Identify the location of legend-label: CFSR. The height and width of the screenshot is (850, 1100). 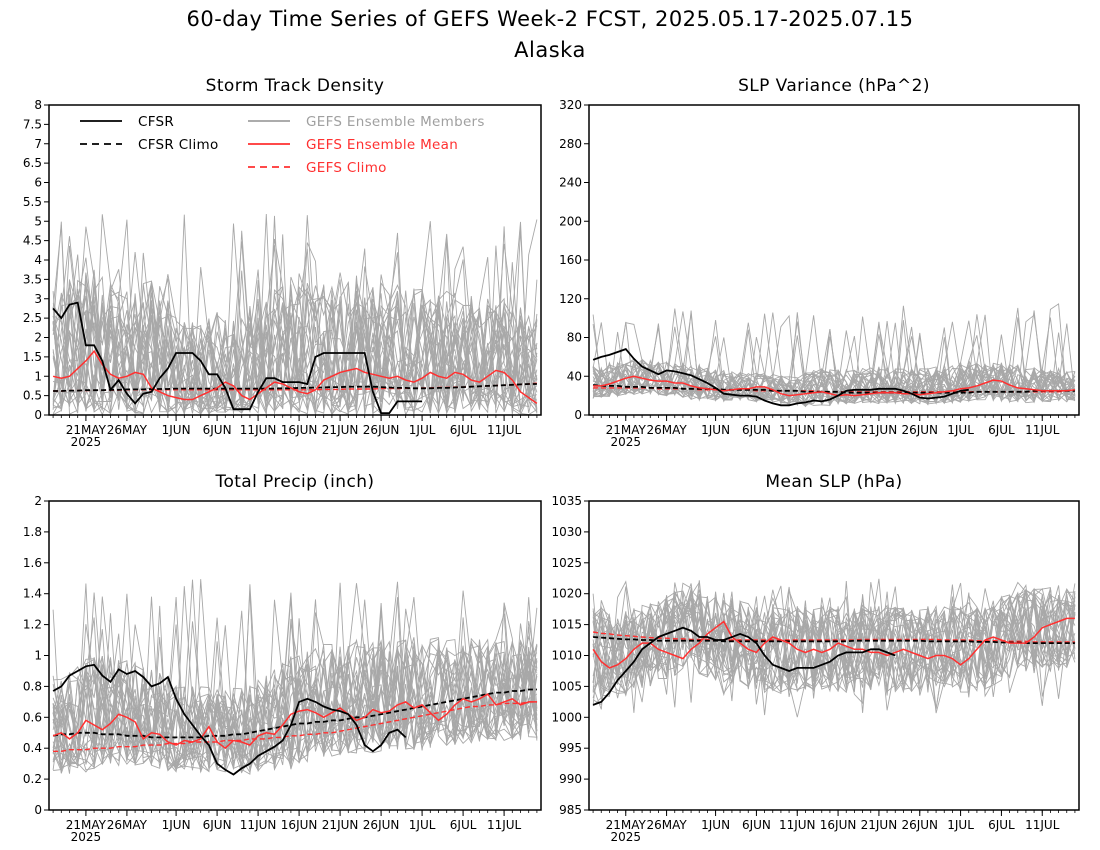
(156, 122).